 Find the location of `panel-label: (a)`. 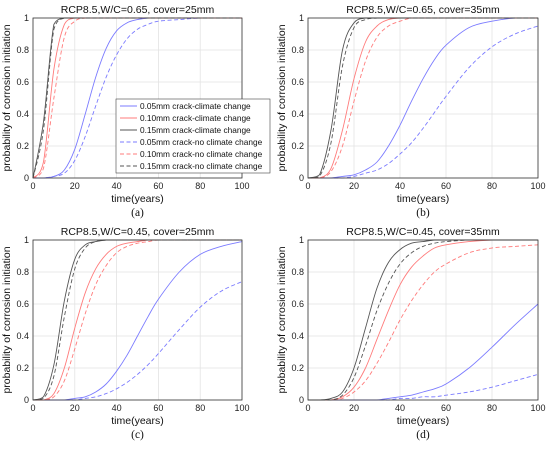

panel-label: (a) is located at coordinates (137, 213).